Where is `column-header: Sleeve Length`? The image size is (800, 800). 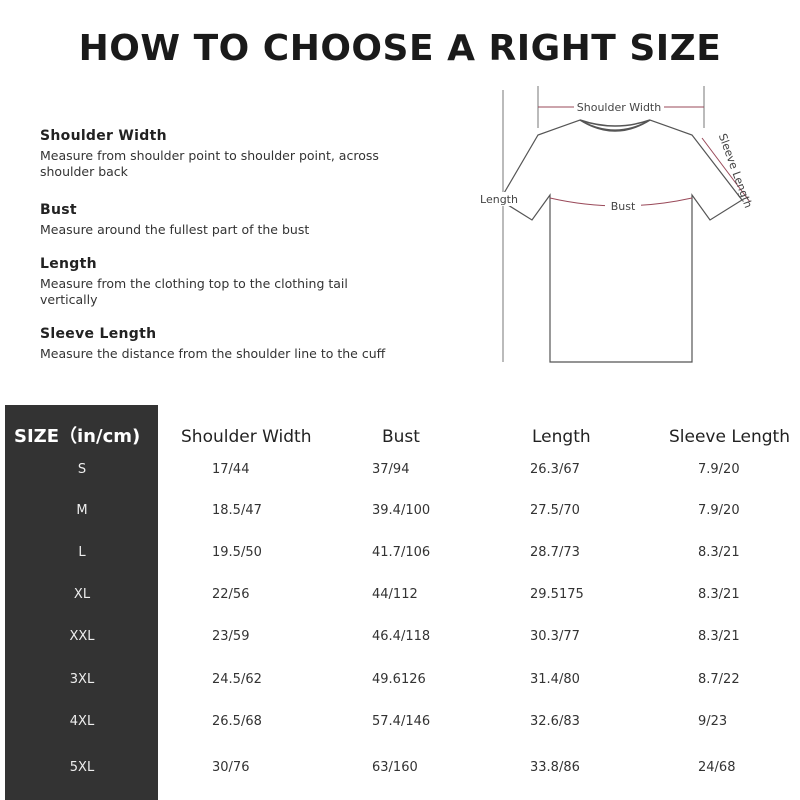
column-header: Sleeve Length is located at coordinates (729, 437).